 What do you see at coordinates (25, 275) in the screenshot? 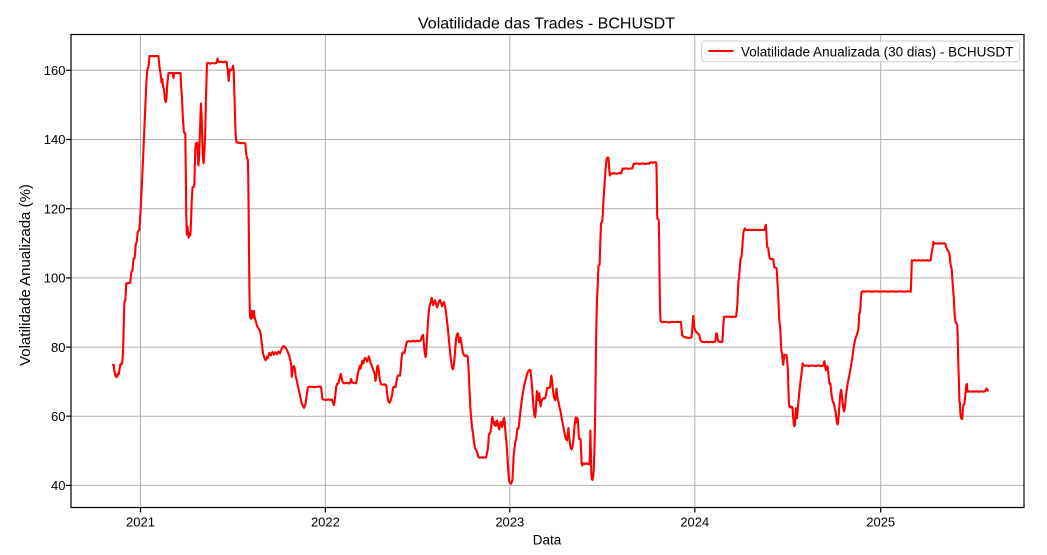
I see `svg-text: Volatilidade Anualizada (%)` at bounding box center [25, 275].